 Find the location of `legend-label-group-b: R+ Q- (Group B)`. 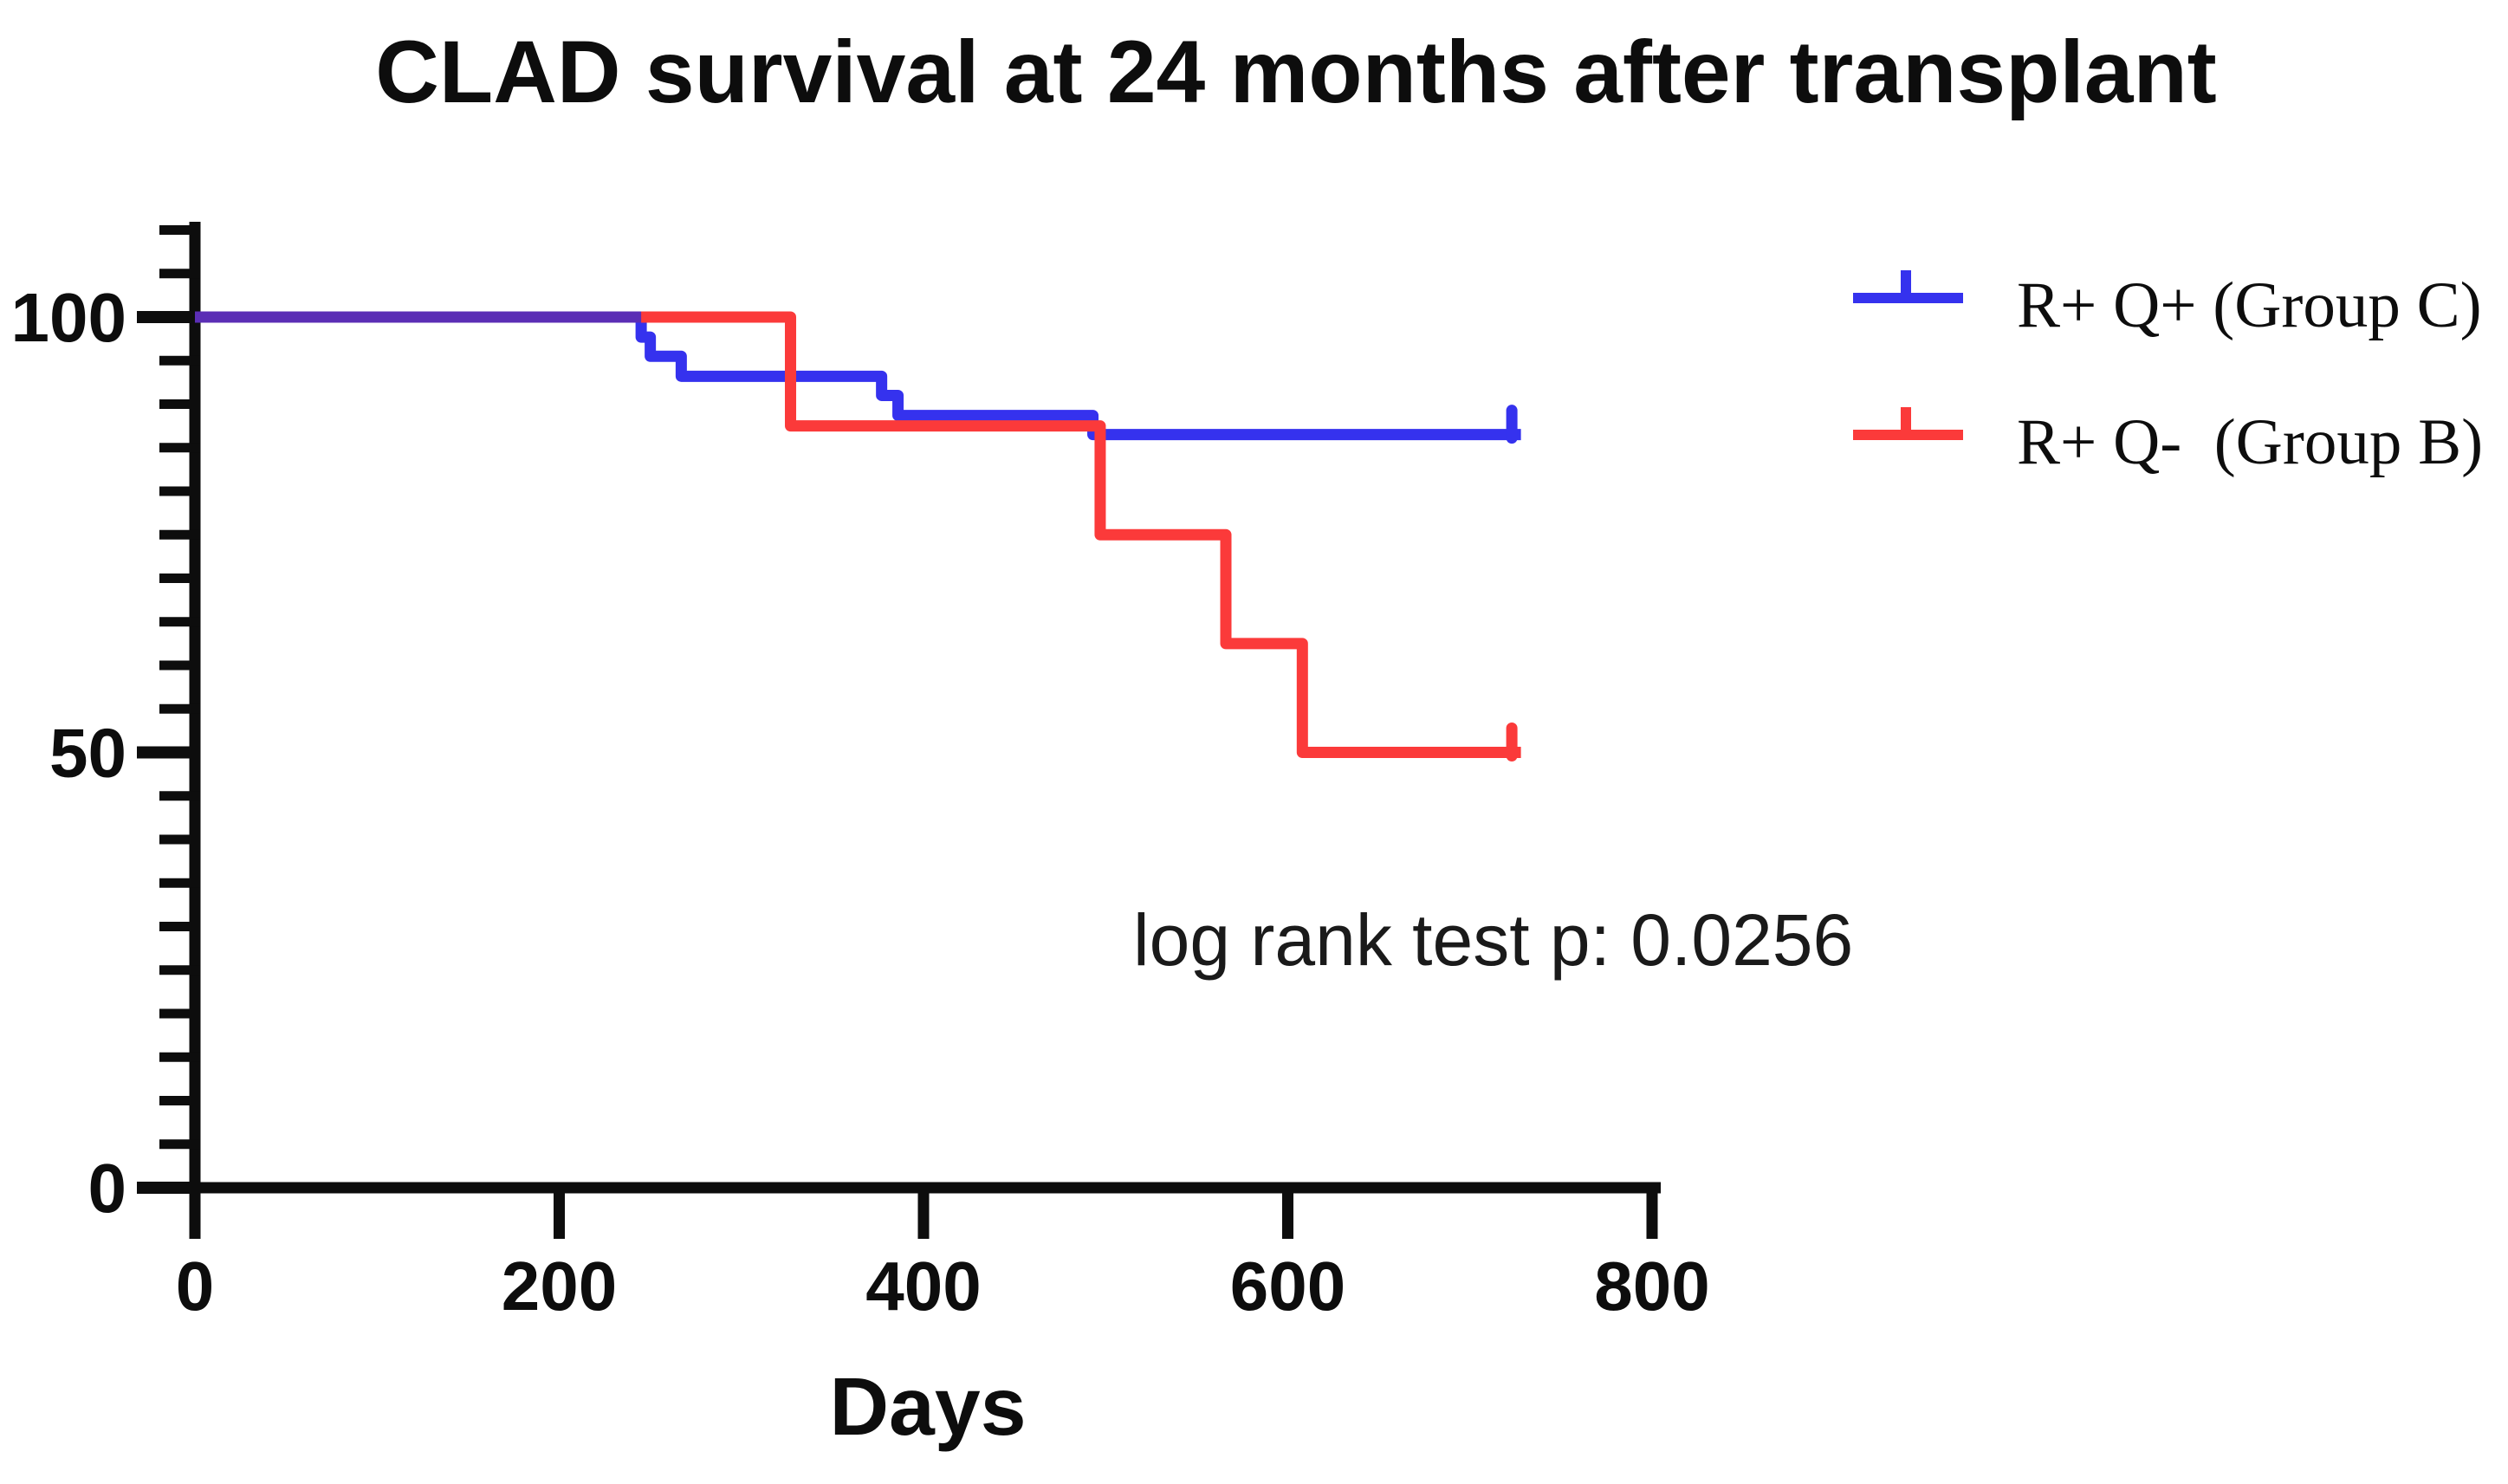

legend-label-group-b: R+ Q- (Group B) is located at coordinates (2250, 442).